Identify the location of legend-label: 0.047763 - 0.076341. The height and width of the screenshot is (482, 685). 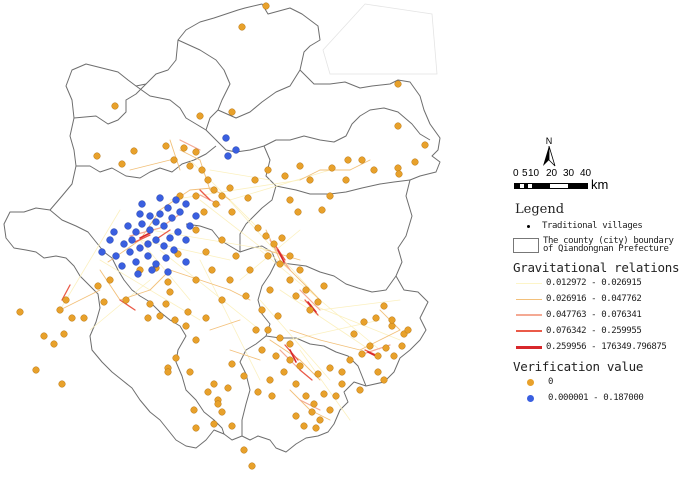
(594, 315).